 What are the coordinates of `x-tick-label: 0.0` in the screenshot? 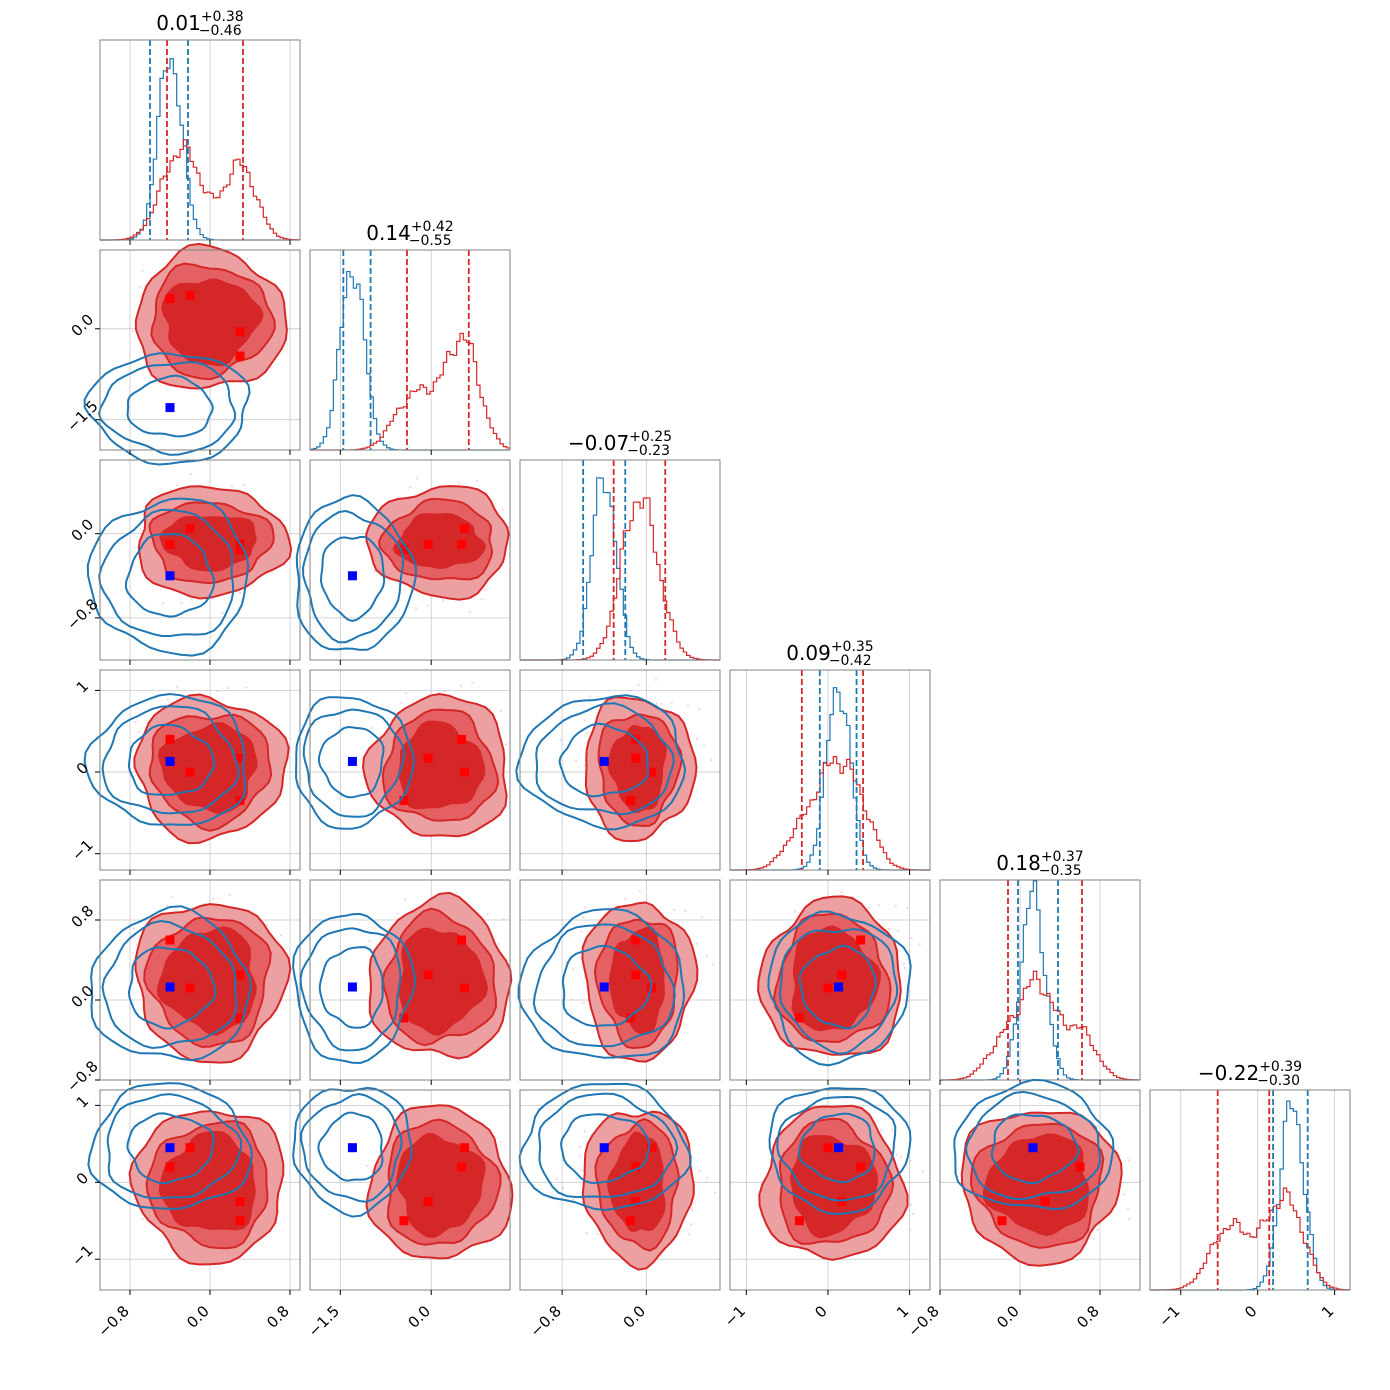 It's located at (635, 1317).